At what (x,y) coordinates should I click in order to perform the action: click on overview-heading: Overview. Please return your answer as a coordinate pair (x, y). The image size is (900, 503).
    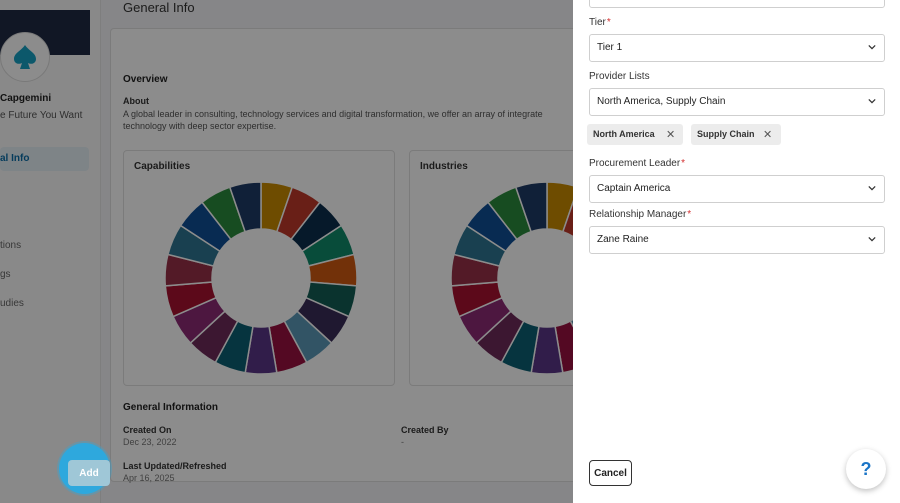
    Looking at the image, I should click on (145, 79).